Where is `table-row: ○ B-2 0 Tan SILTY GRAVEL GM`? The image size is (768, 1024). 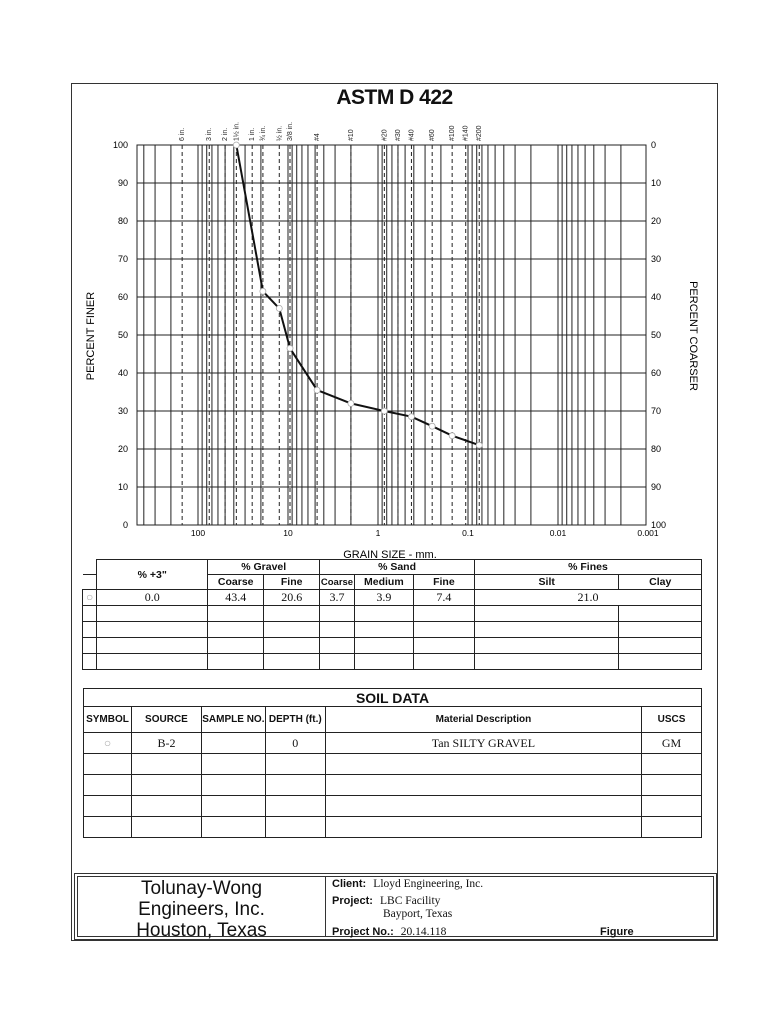 table-row: ○ B-2 0 Tan SILTY GRAVEL GM is located at coordinates (392, 743).